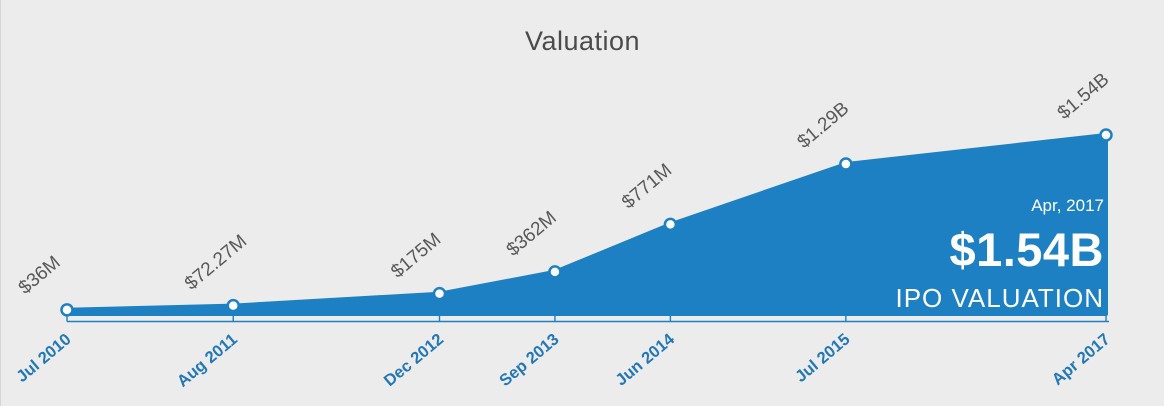 The height and width of the screenshot is (406, 1164). Describe the element at coordinates (582, 41) in the screenshot. I see `chart-title: Valuation` at that location.